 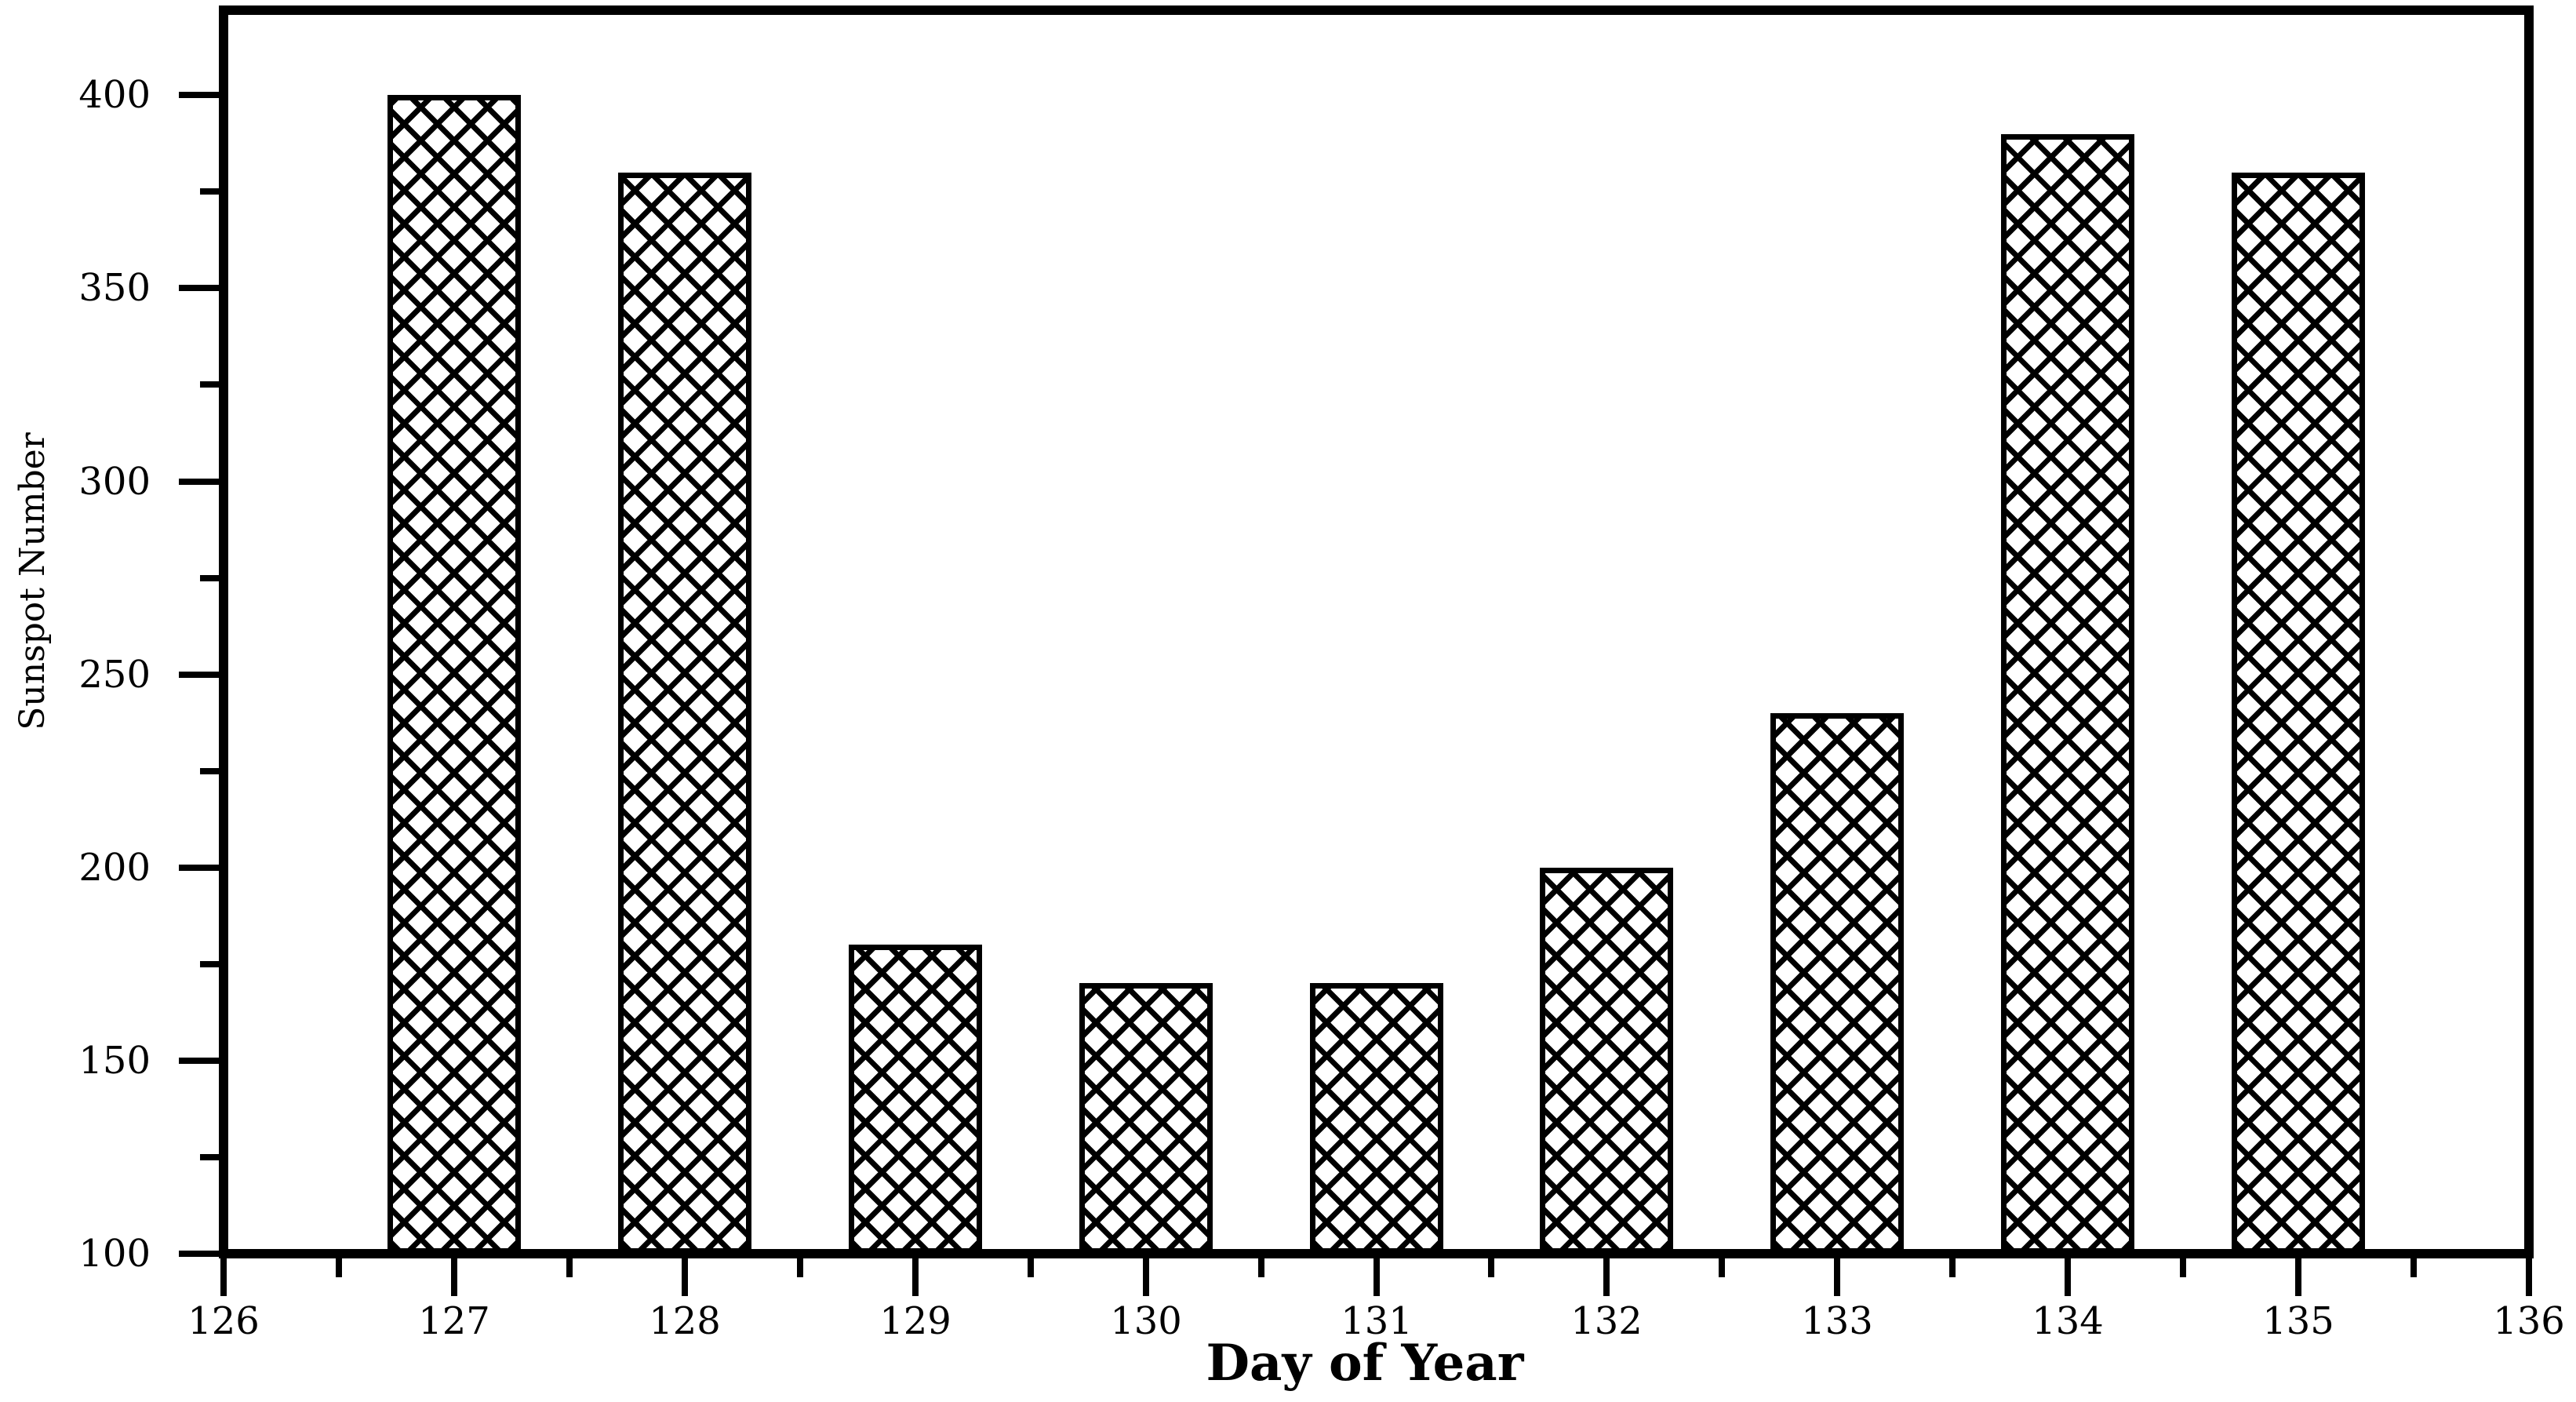 I want to click on x-minor-tick-135.5, so click(x=2413, y=1267).